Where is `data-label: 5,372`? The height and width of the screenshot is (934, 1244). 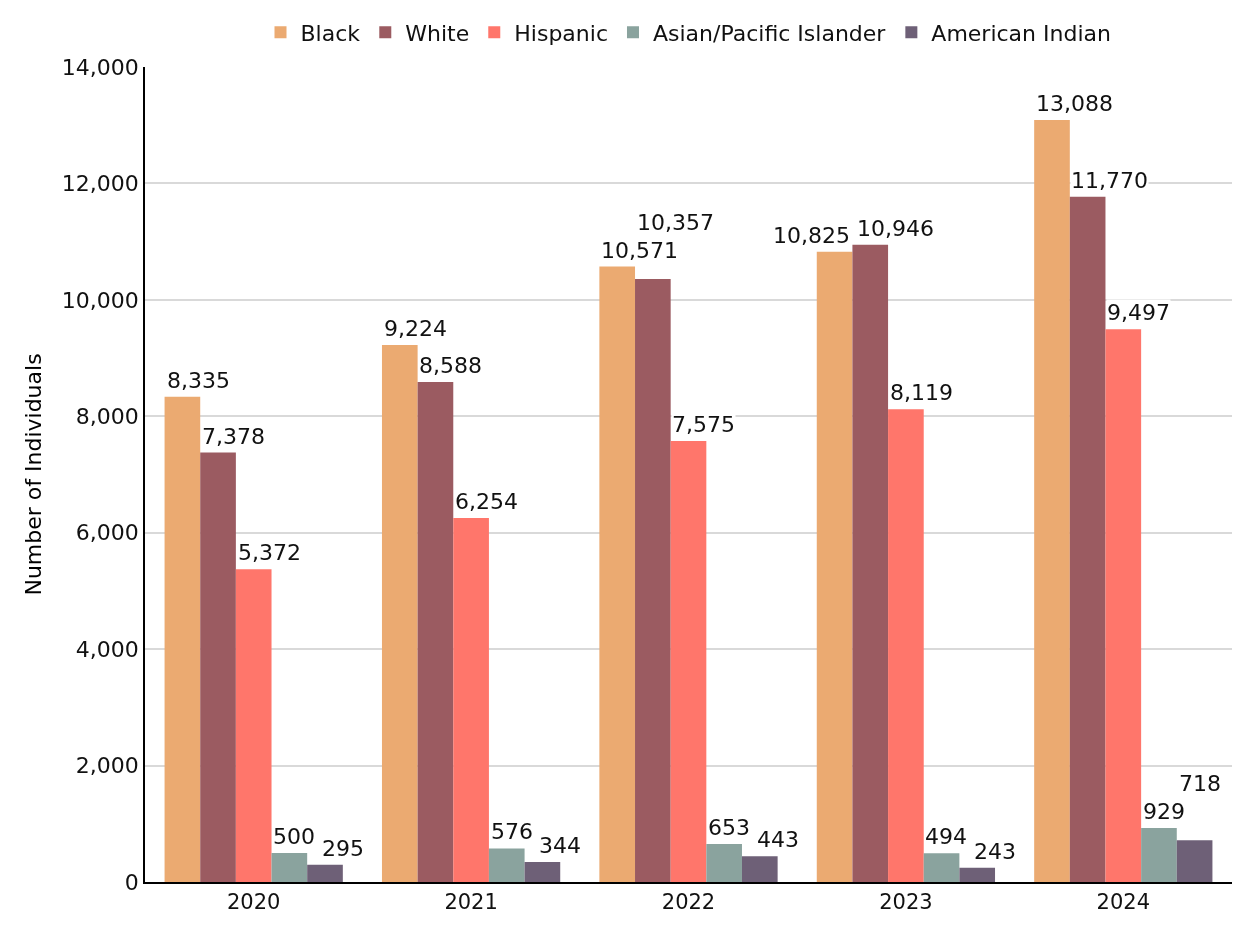
data-label: 5,372 is located at coordinates (269, 552).